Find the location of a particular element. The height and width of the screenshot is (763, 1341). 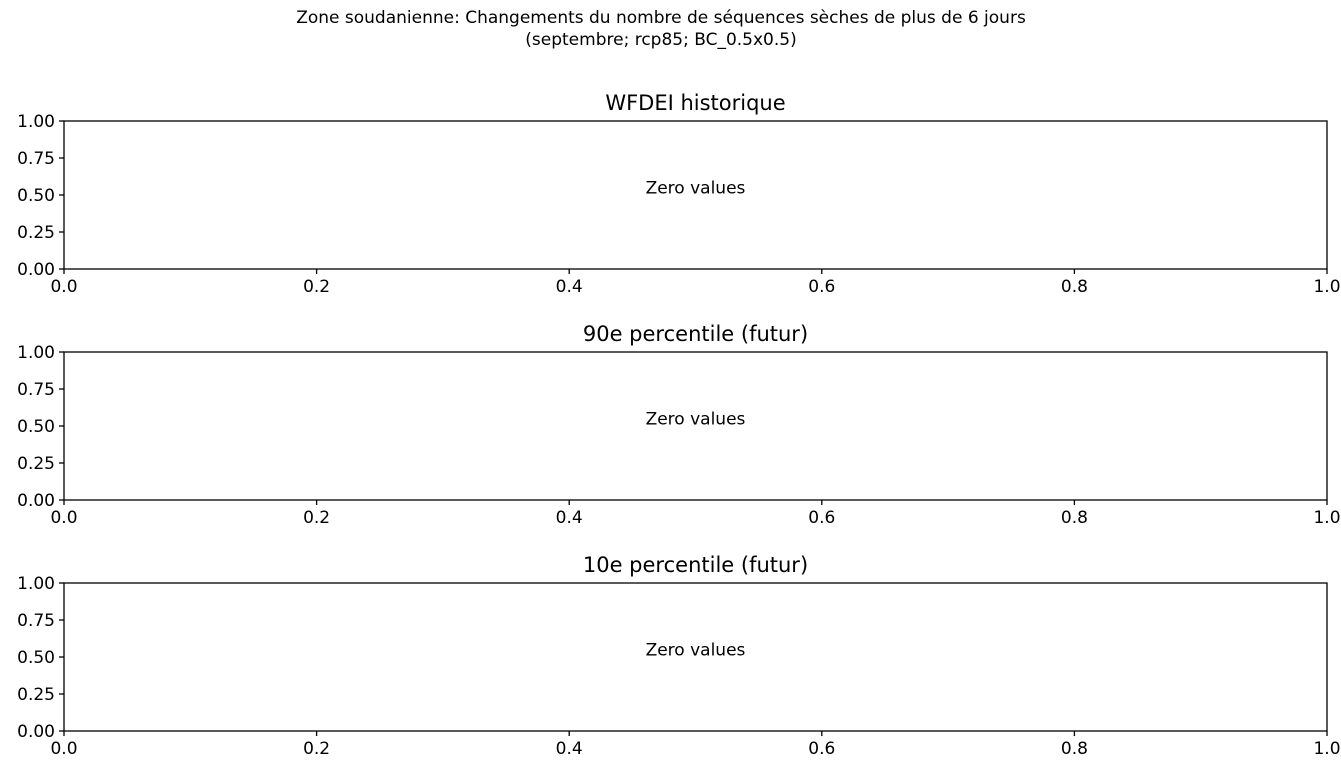

figure-title-line2: (septembre; rcp85; BC_0.5x0.5) is located at coordinates (660, 40).